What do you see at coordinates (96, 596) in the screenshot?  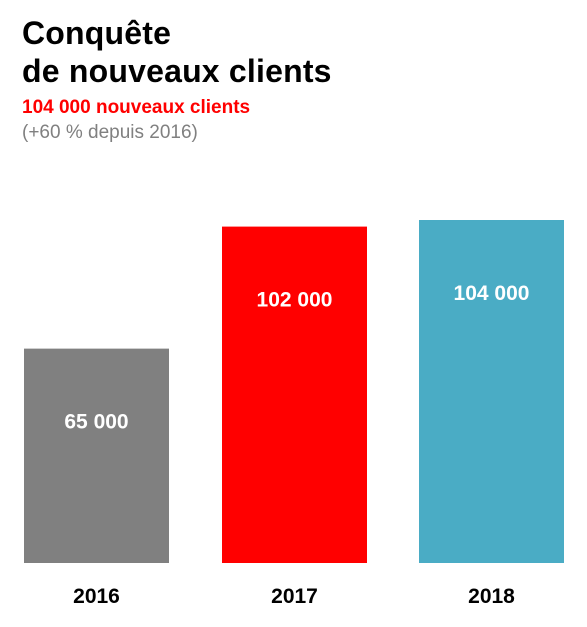 I see `x-tick-label-2016: 2016` at bounding box center [96, 596].